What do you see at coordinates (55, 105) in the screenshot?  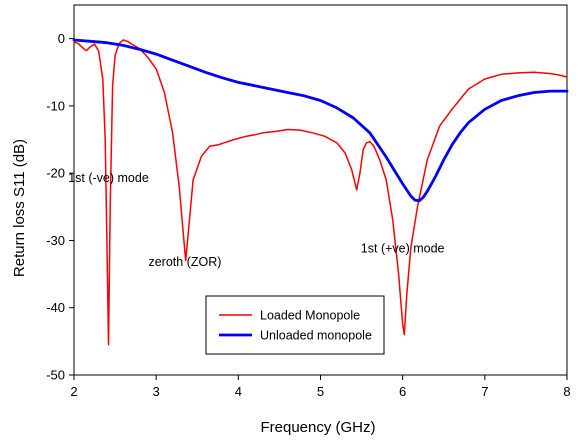 I see `y-tick-label: -10` at bounding box center [55, 105].